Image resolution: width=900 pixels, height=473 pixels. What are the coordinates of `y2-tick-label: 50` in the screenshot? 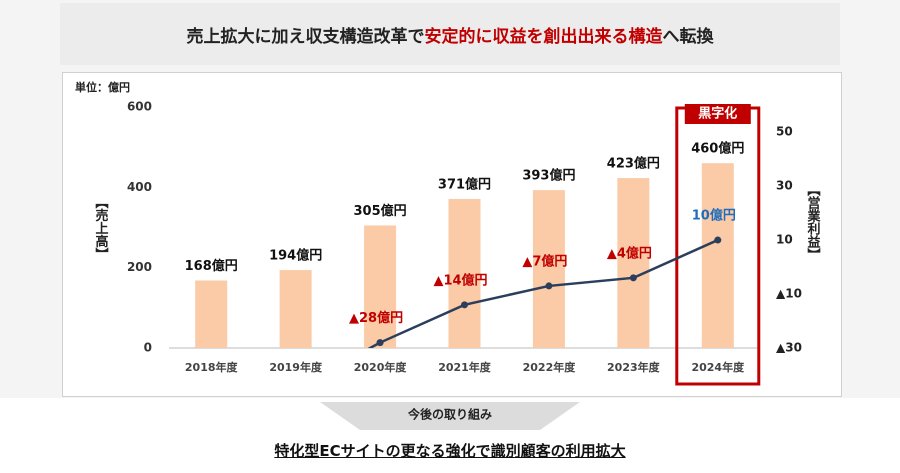 It's located at (784, 132).